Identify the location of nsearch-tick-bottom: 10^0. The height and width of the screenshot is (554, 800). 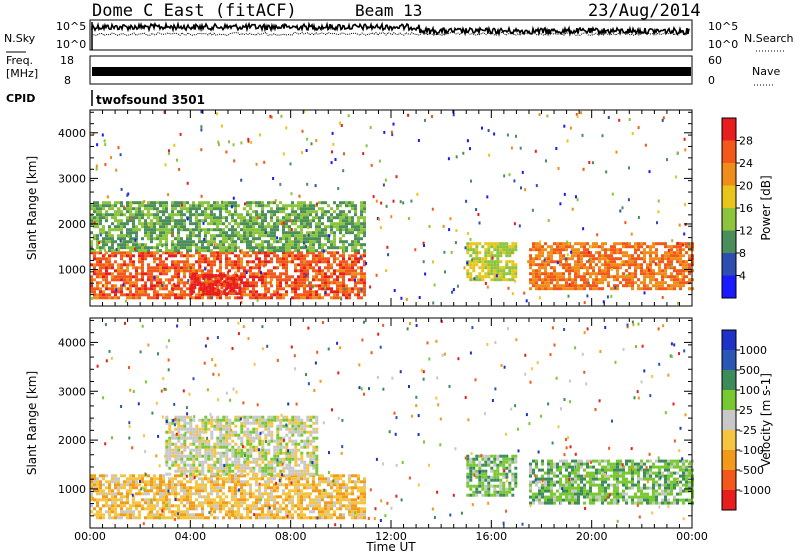
(723, 44).